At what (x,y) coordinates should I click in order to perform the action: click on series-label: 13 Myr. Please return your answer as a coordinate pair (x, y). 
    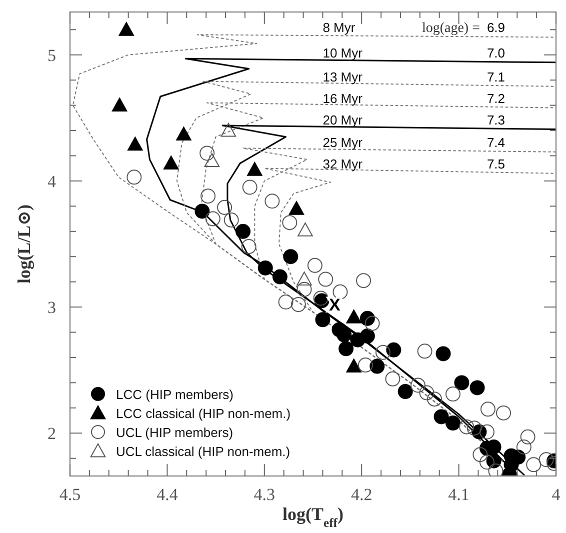
    Looking at the image, I should click on (343, 76).